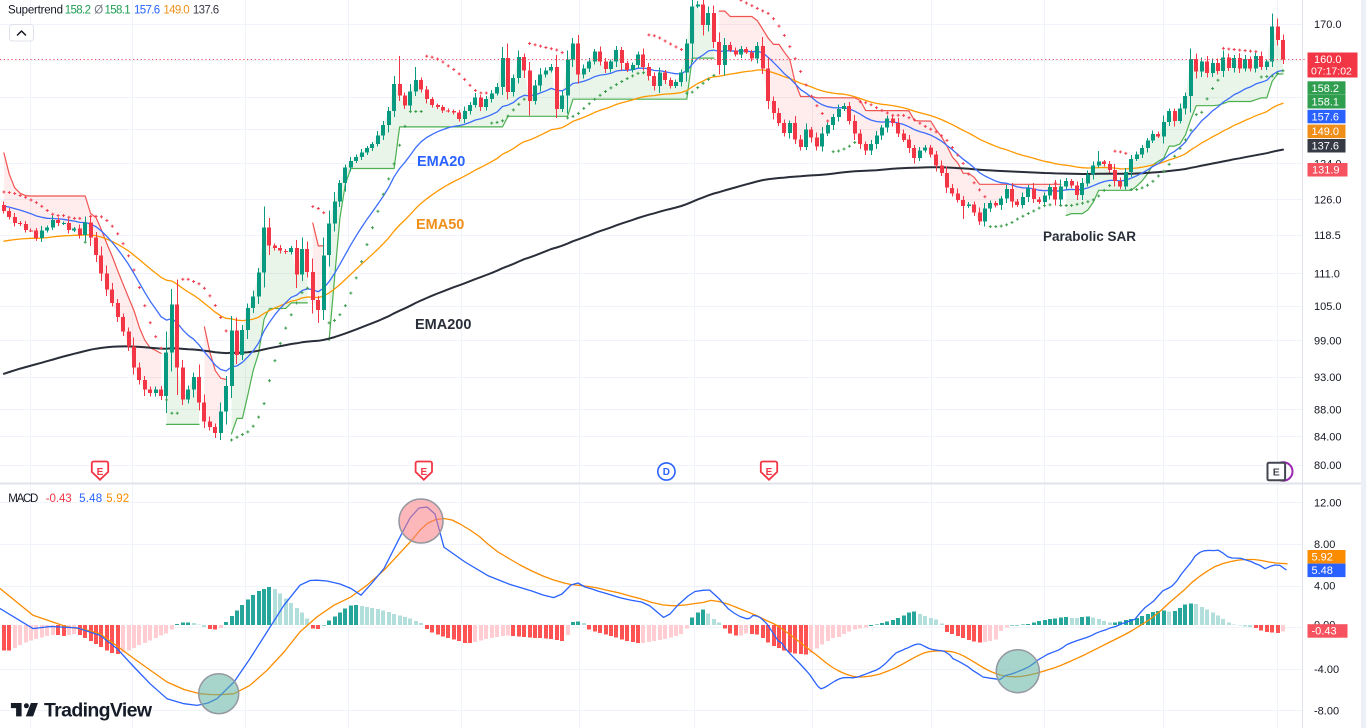 The height and width of the screenshot is (728, 1366). Describe the element at coordinates (23, 499) in the screenshot. I see `svg-text: MACD` at that location.